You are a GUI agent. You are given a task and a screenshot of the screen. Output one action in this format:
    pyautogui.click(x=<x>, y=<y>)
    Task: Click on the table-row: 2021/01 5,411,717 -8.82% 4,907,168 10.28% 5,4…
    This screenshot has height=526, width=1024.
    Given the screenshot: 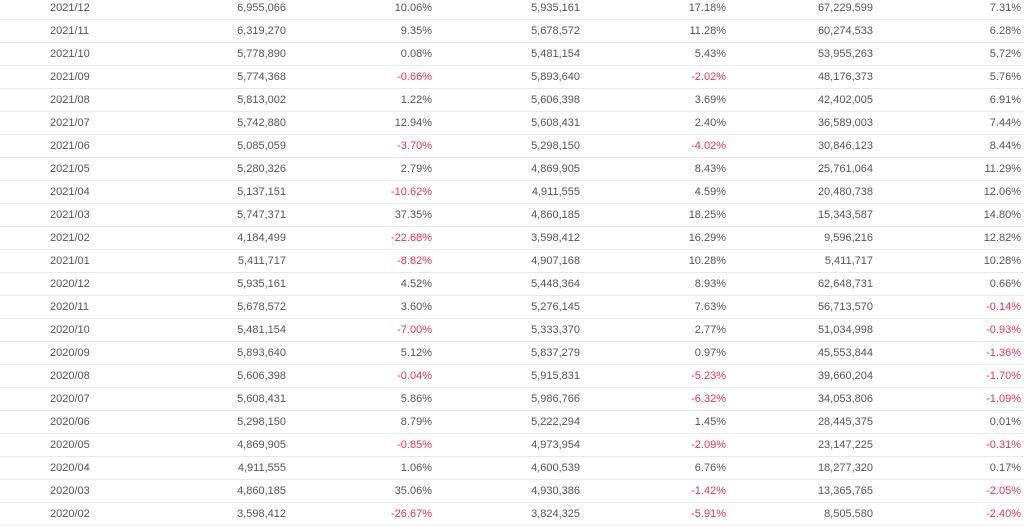 What is the action you would take?
    pyautogui.click(x=512, y=261)
    